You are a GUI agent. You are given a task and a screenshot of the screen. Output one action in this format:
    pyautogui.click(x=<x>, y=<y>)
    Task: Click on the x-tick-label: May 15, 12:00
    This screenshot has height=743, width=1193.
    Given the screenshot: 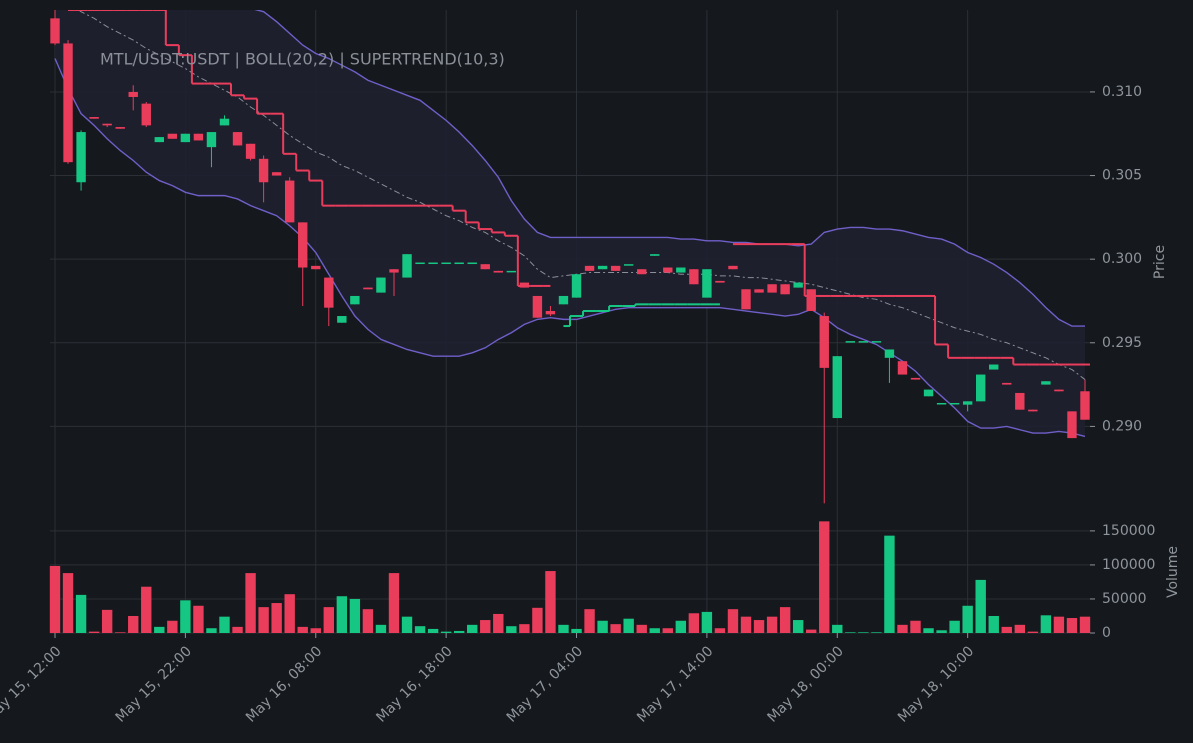 What is the action you would take?
    pyautogui.click(x=32, y=684)
    